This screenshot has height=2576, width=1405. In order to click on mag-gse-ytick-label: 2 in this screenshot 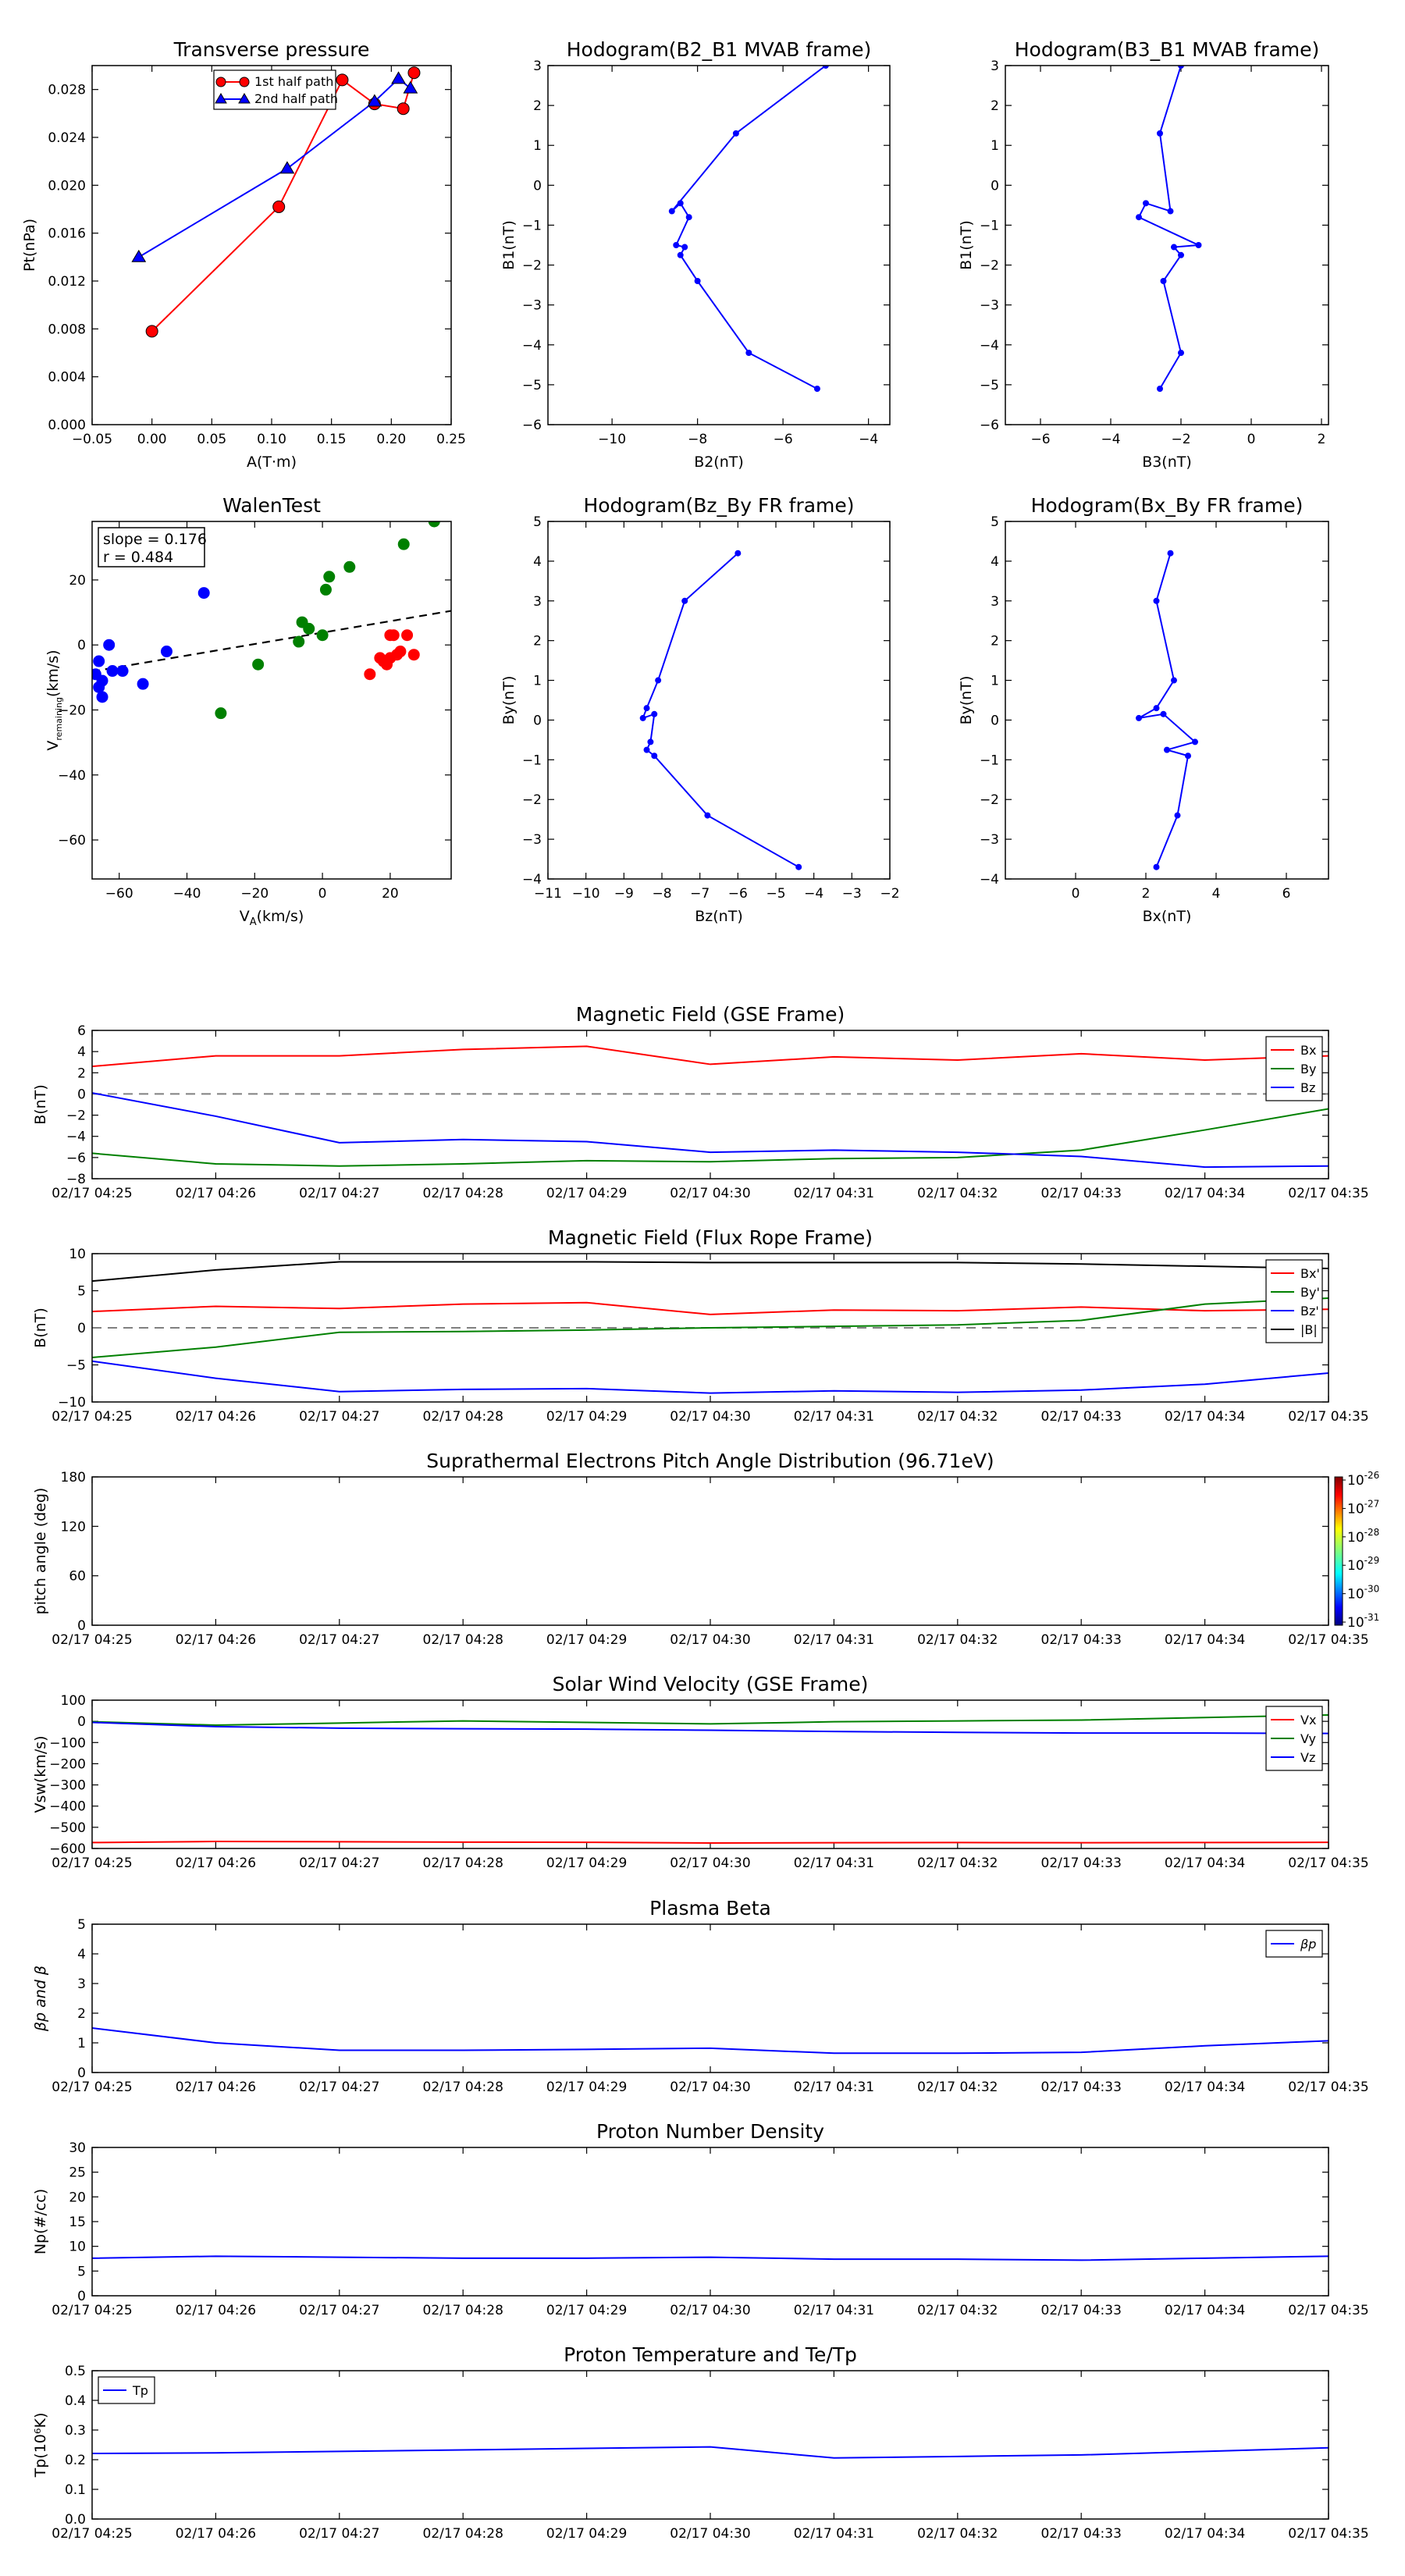, I will do `click(81, 1073)`.